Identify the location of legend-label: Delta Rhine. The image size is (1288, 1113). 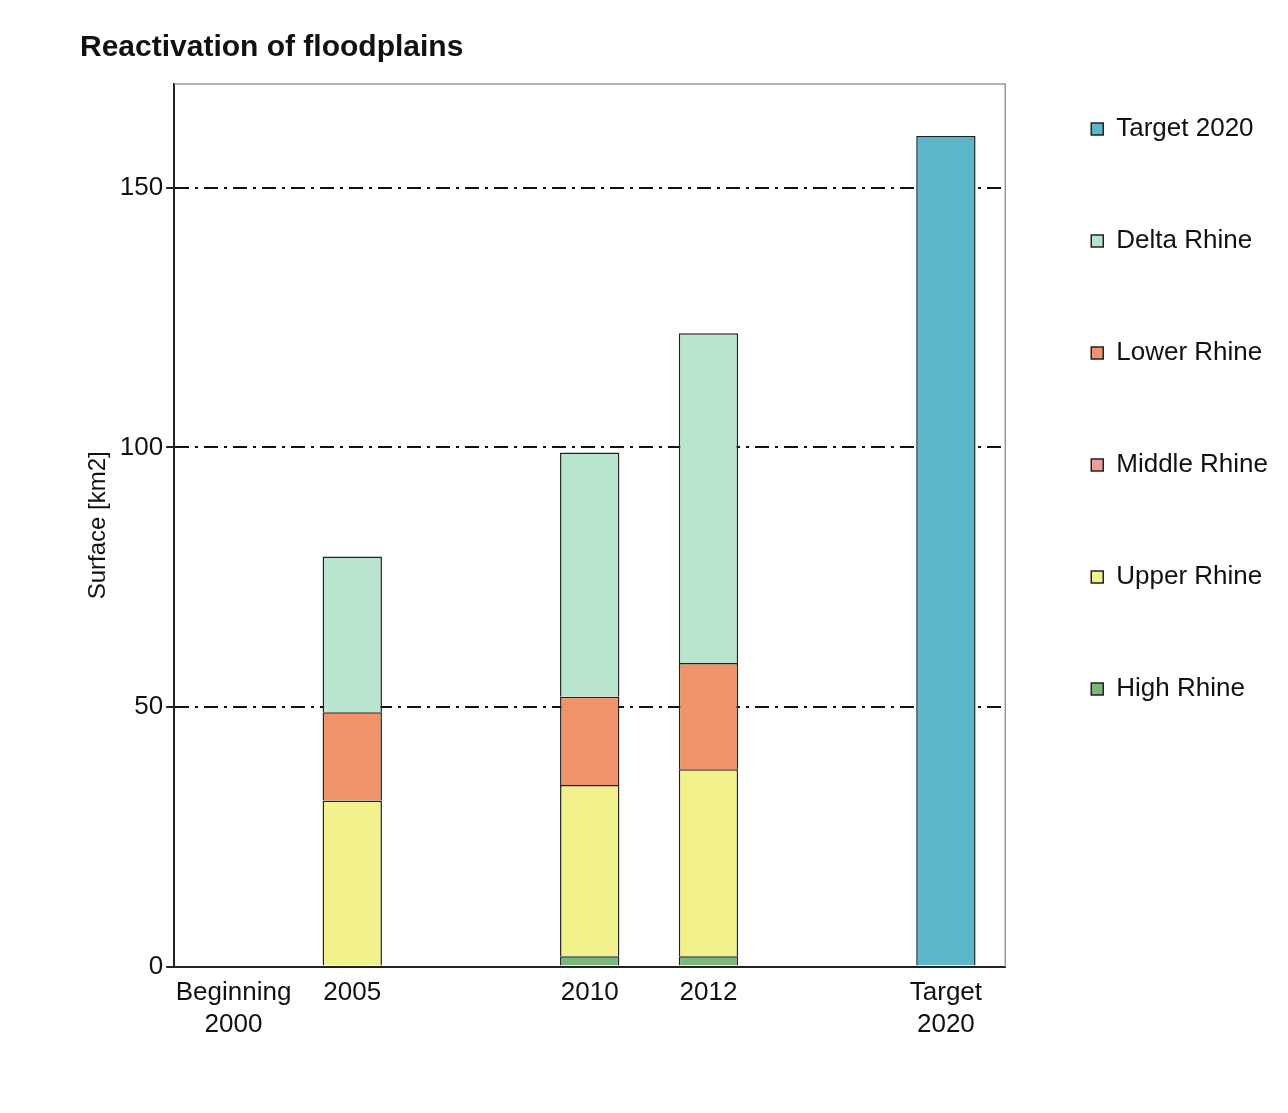
(1184, 239).